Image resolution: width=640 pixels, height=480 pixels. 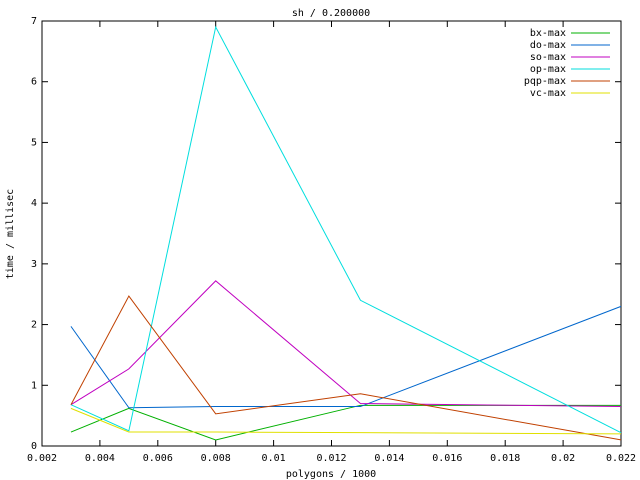 What do you see at coordinates (389, 458) in the screenshot?
I see `x-tick-label: 0.014` at bounding box center [389, 458].